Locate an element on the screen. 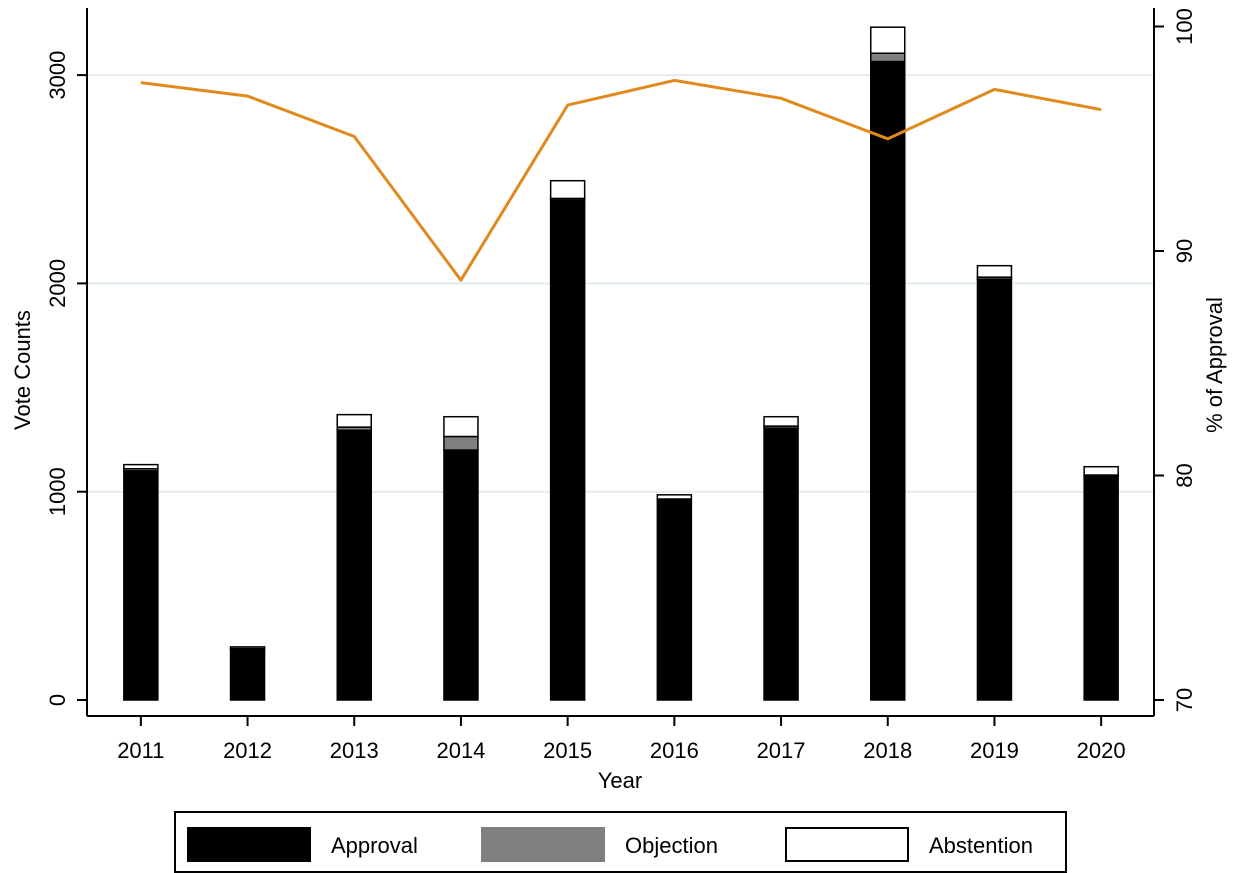 Image resolution: width=1241 pixels, height=873 pixels. x-axis-title: Year is located at coordinates (620, 780).